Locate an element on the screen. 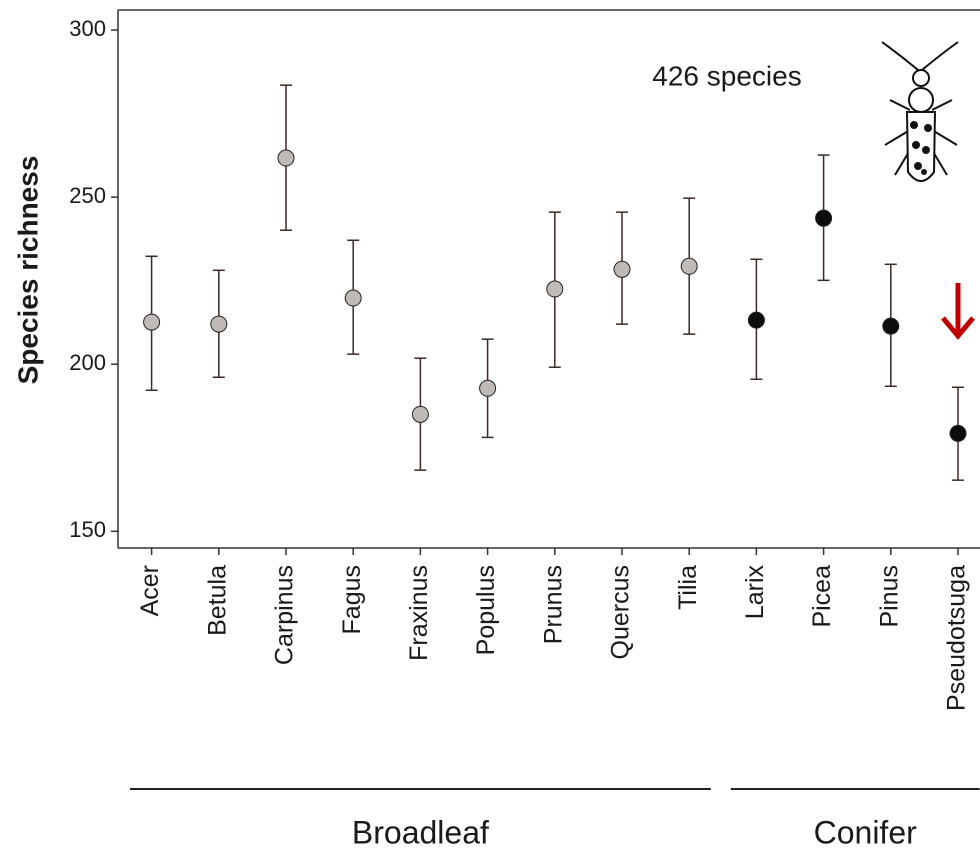 The height and width of the screenshot is (853, 980). y-axis-label: Species richness is located at coordinates (27, 270).